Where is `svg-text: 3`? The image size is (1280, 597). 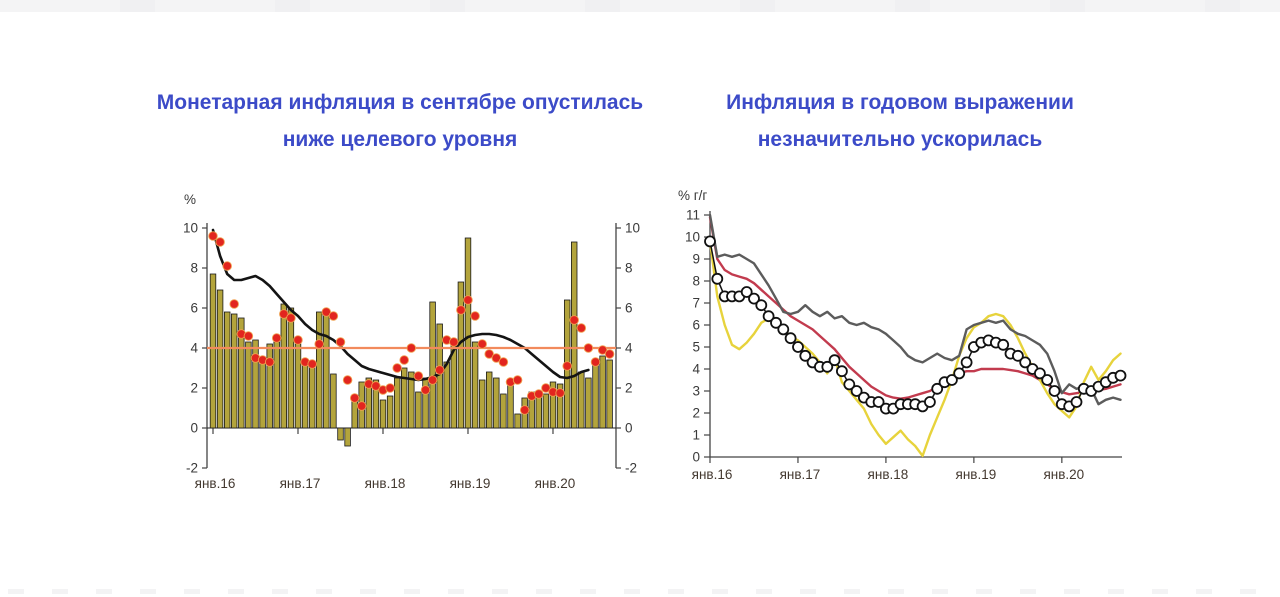
svg-text: 3 is located at coordinates (696, 391).